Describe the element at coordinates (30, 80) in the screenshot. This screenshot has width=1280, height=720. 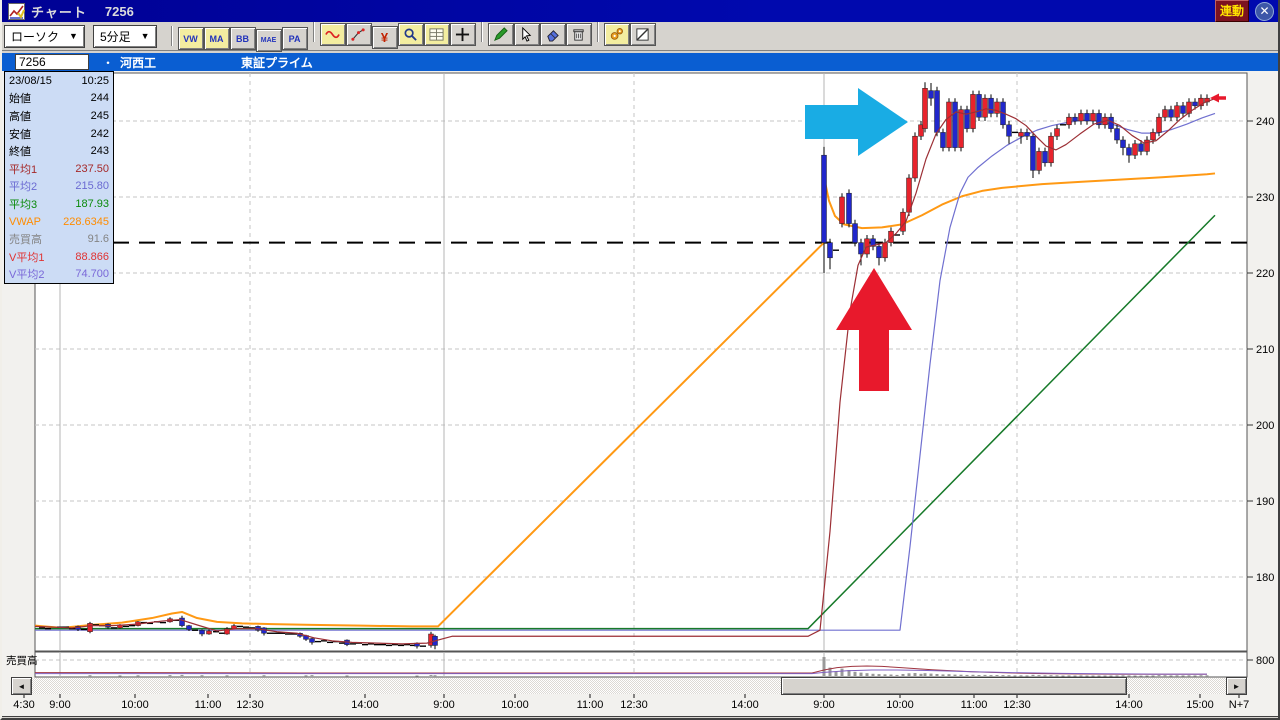
I see `quote-label: 23/08/15` at that location.